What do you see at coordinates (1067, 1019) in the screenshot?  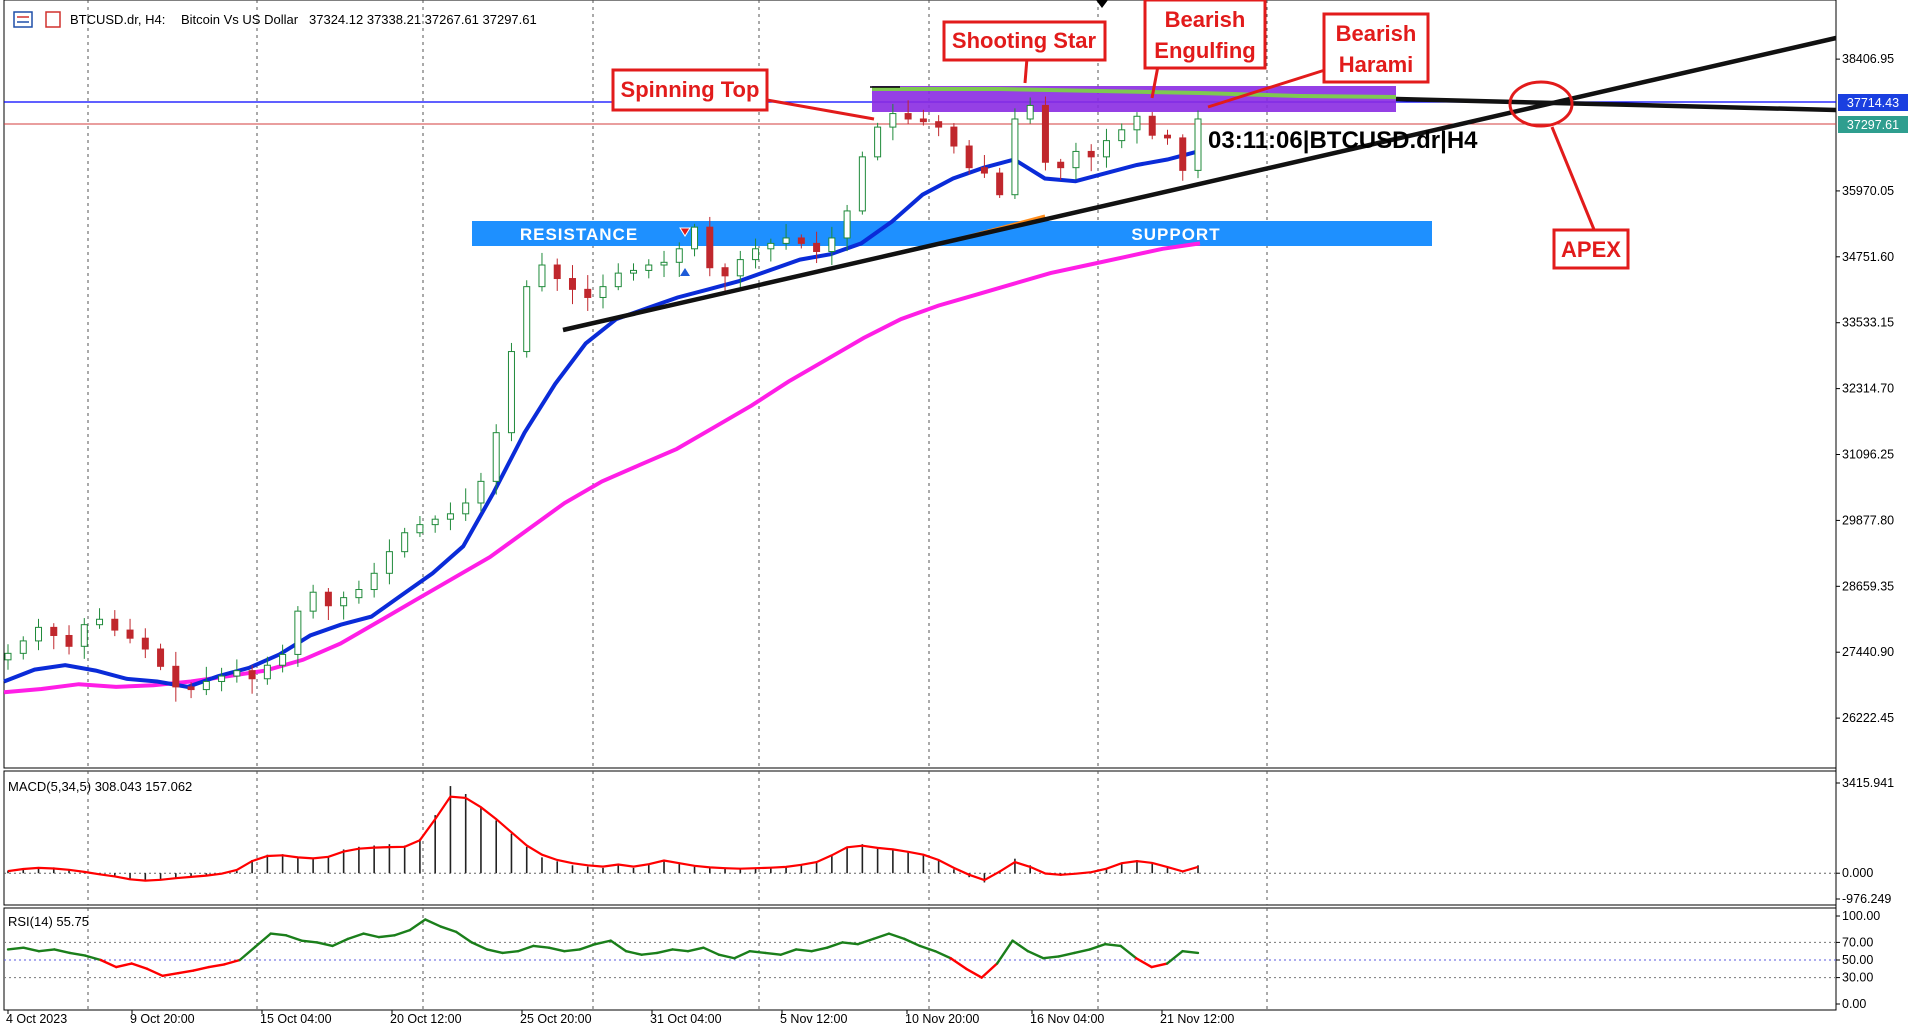 I see `time-tick-label: 16 Nov 04:00` at bounding box center [1067, 1019].